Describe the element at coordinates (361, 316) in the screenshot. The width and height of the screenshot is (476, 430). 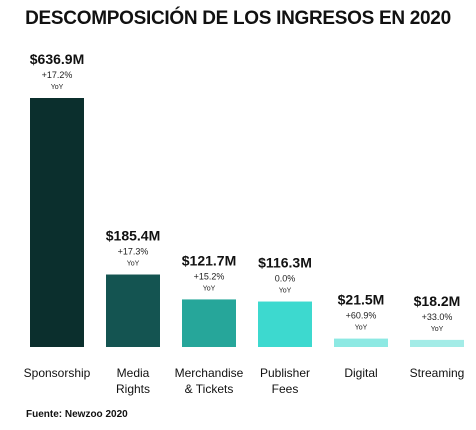
I see `growth-label: +60.9%` at that location.